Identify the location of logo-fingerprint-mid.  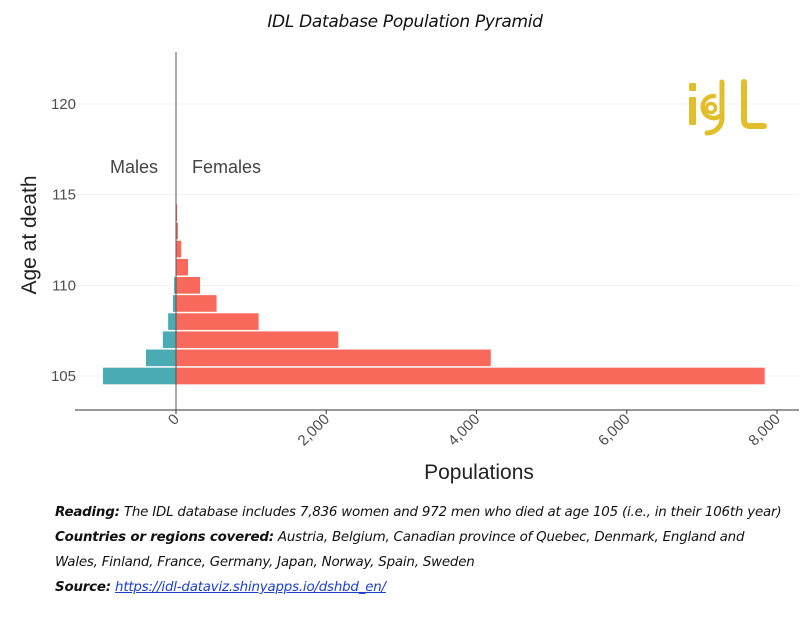
(711, 107).